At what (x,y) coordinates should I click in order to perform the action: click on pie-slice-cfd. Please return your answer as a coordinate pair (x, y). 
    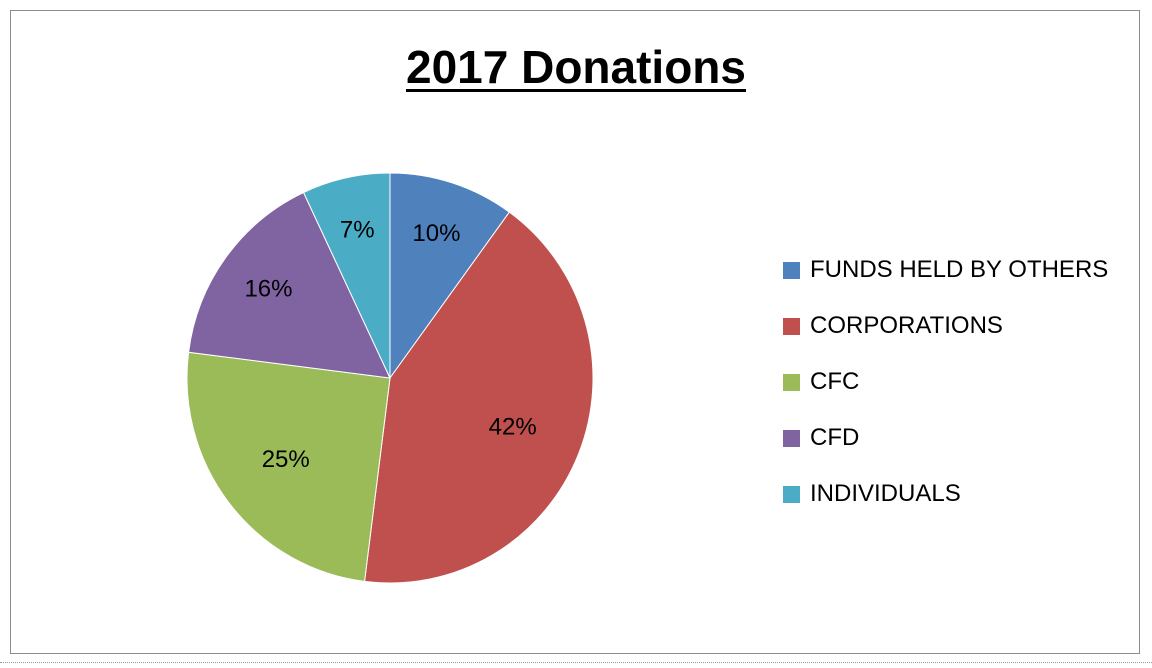
    Looking at the image, I should click on (289, 285).